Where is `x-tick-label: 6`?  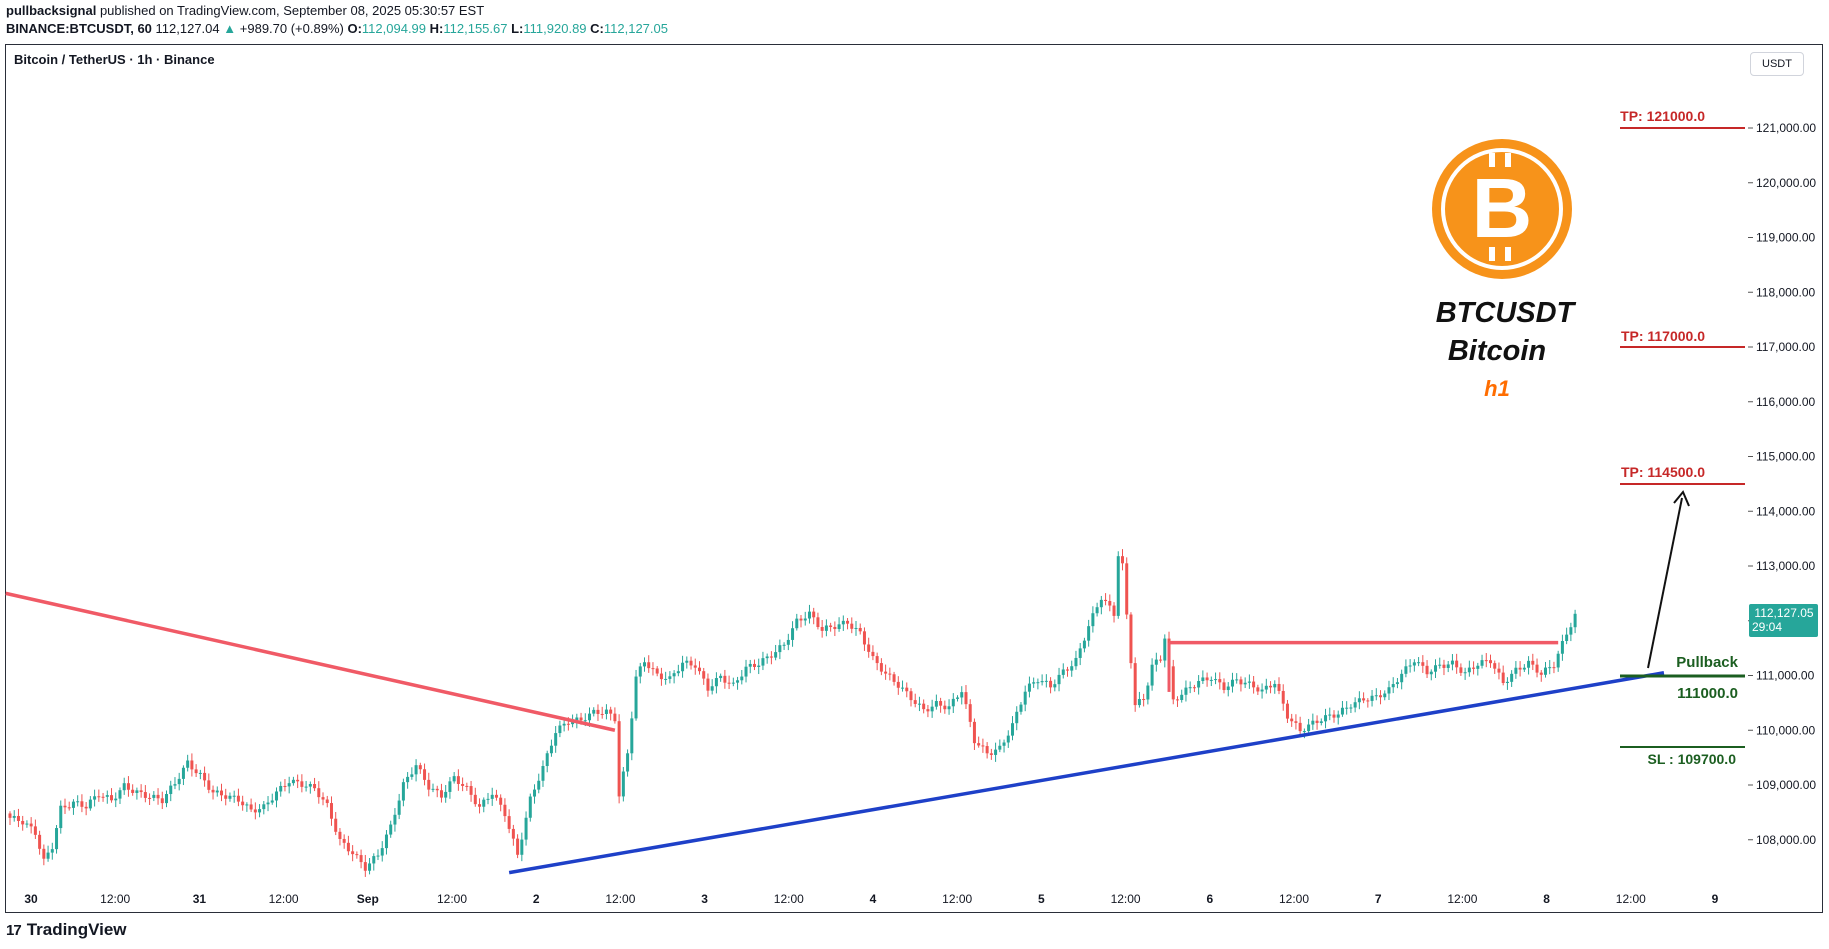
x-tick-label: 6 is located at coordinates (1209, 899).